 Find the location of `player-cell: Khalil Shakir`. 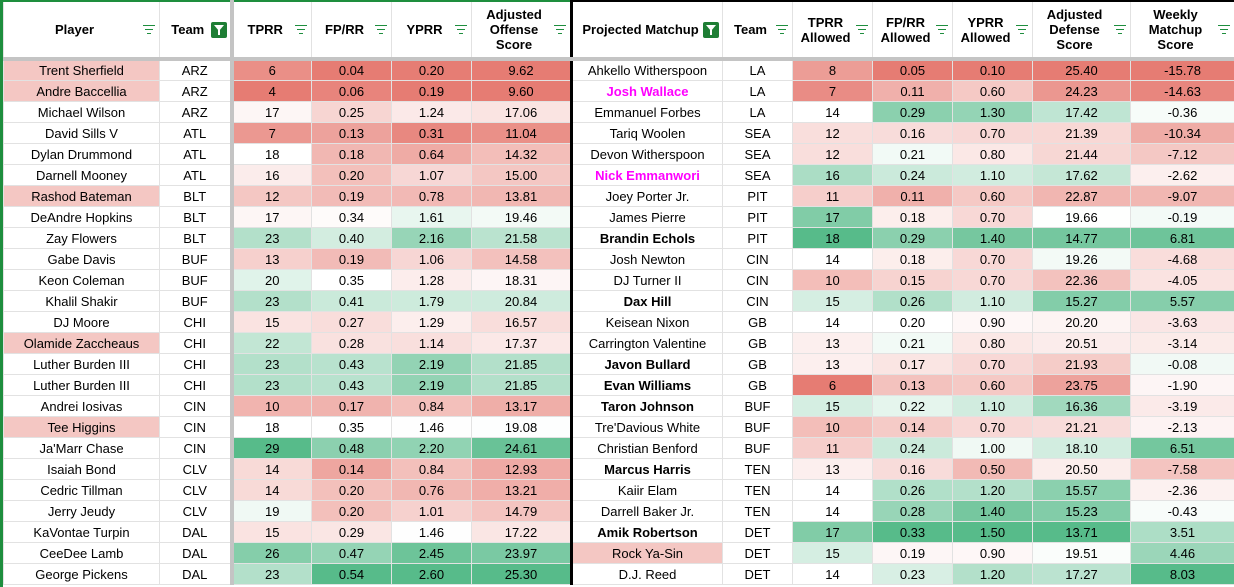

player-cell: Khalil Shakir is located at coordinates (81, 301).